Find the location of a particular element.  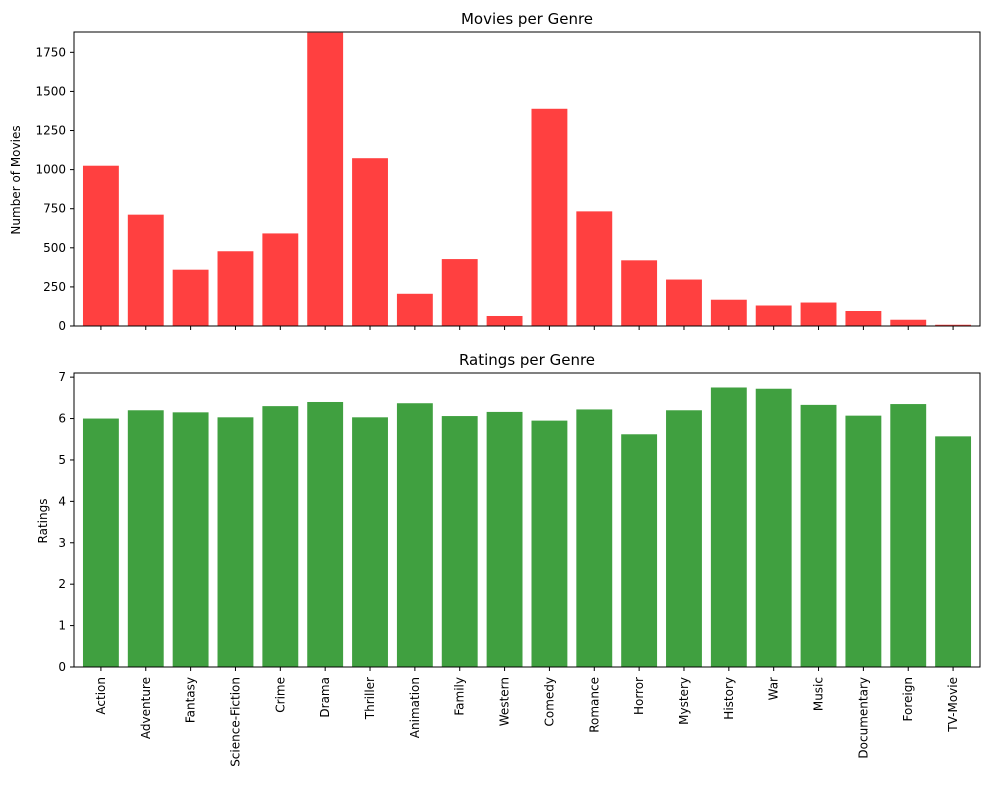

y-tick-label: 6 is located at coordinates (62, 419).